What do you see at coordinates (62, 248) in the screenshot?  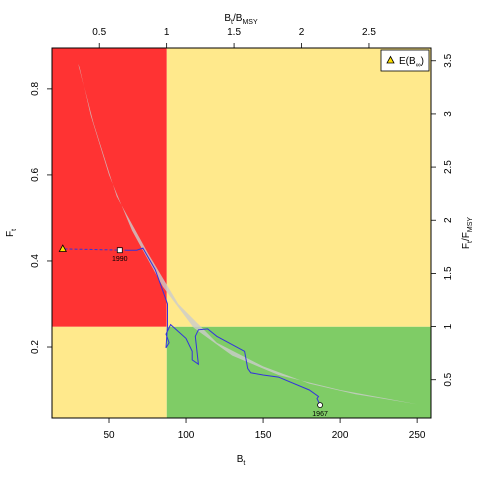 I see `equilibrium-marker` at bounding box center [62, 248].